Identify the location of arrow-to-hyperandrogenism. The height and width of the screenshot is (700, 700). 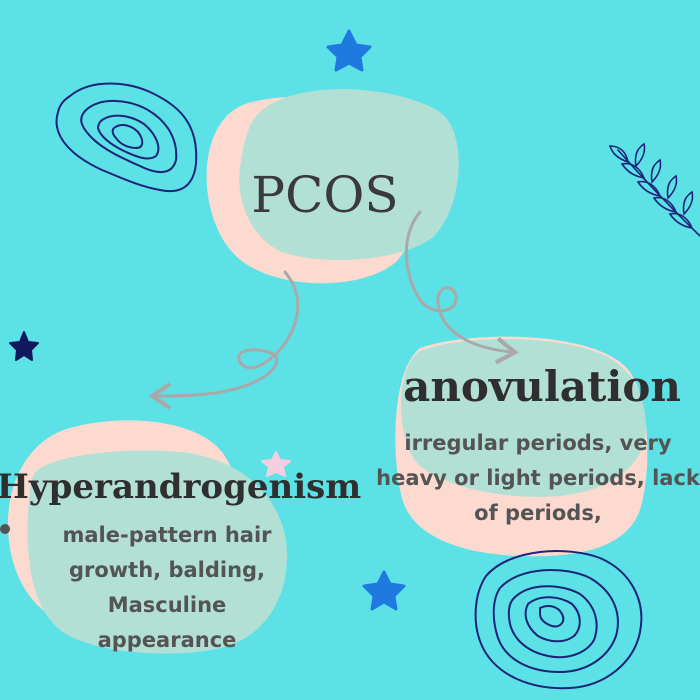
(224, 340).